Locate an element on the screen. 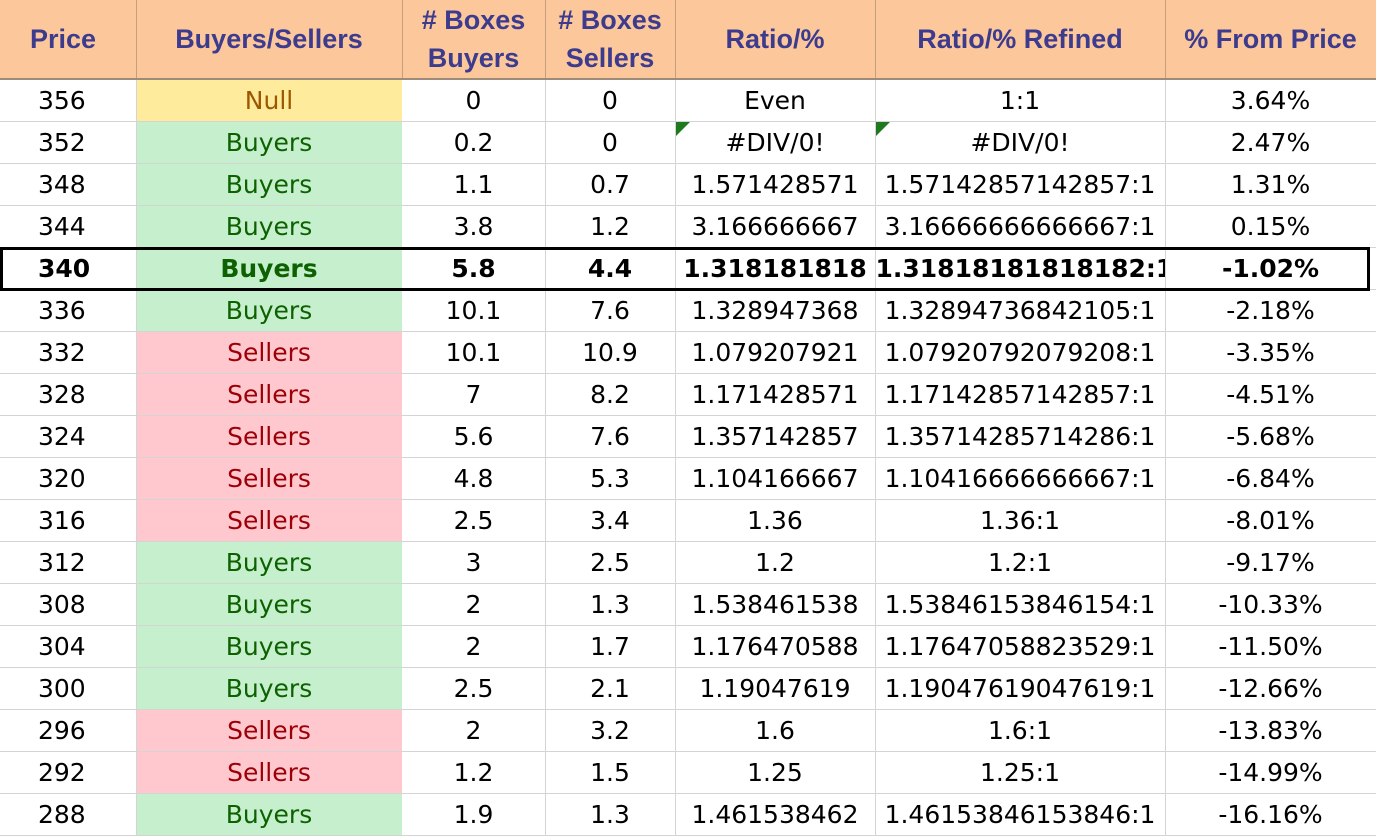  pct-from-price-cell: 0.15% is located at coordinates (1270, 226).